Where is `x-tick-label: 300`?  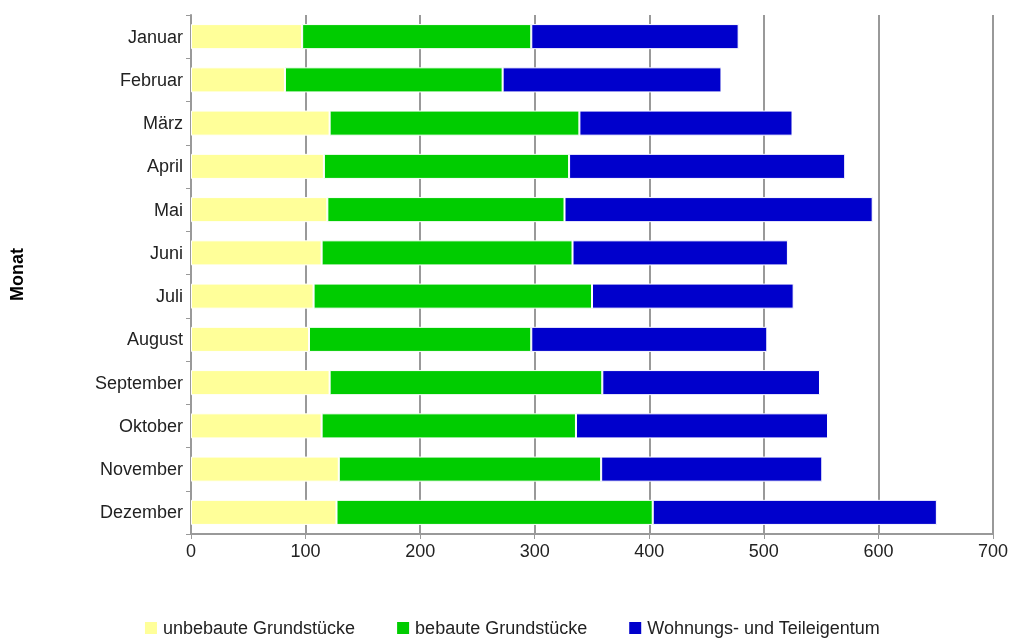
x-tick-label: 300 is located at coordinates (534, 551).